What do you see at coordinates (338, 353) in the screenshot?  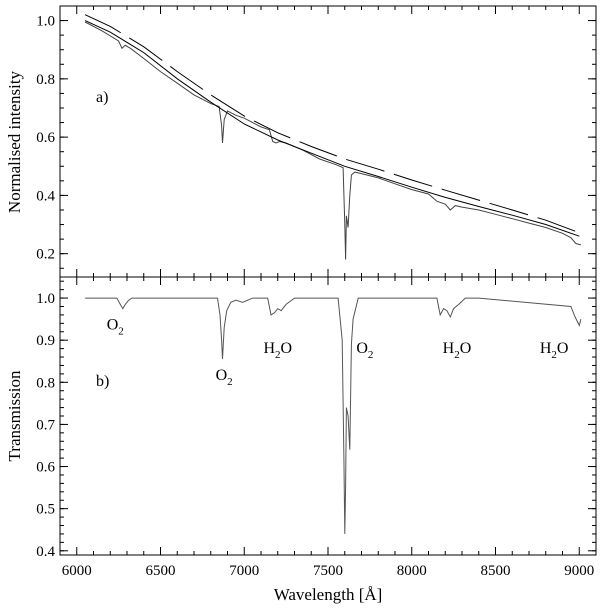 I see `panel-b-annotations: O2 O2 H2O O2 H2O H2O` at bounding box center [338, 353].